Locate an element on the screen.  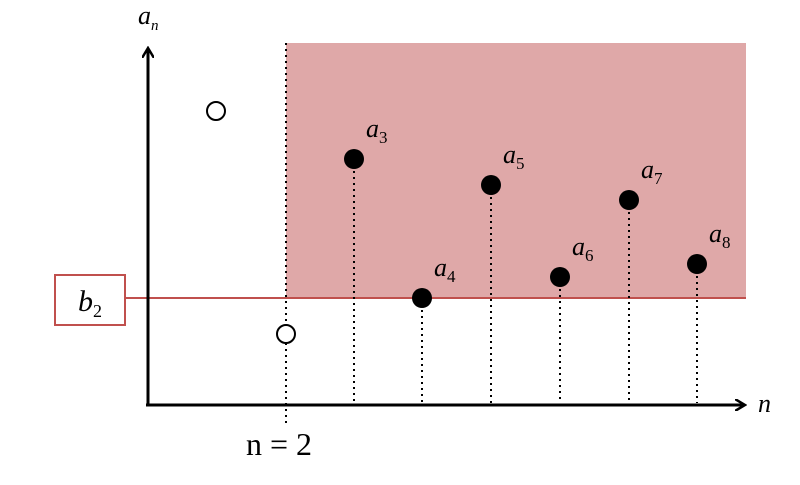
x-axis-label: n is located at coordinates (764, 403).